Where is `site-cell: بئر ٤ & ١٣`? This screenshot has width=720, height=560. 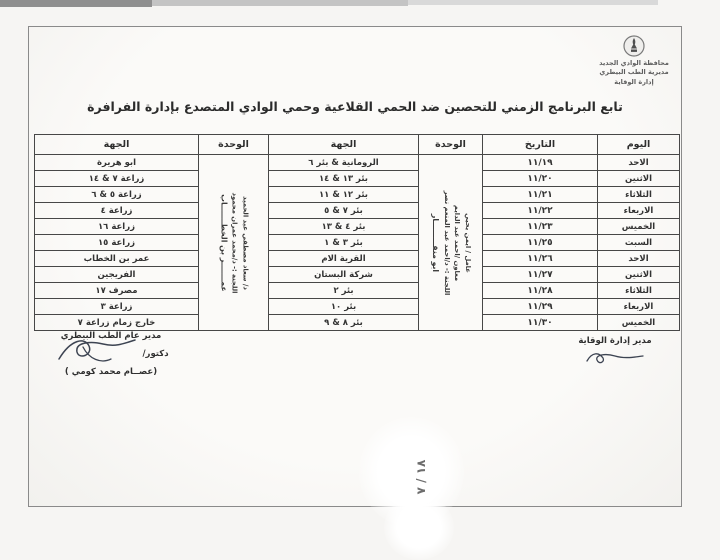 site-cell: بئر ٤ & ١٣ is located at coordinates (343, 226).